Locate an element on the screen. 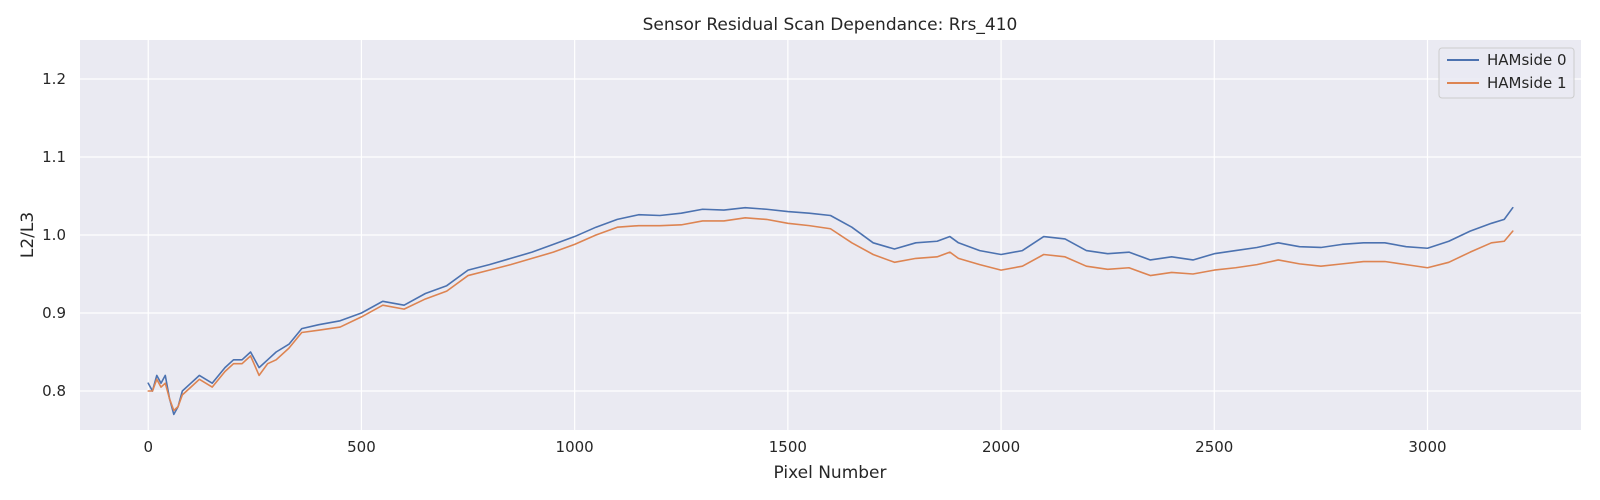 The height and width of the screenshot is (500, 1600). y-axis-label: L2/L3 is located at coordinates (28, 235).